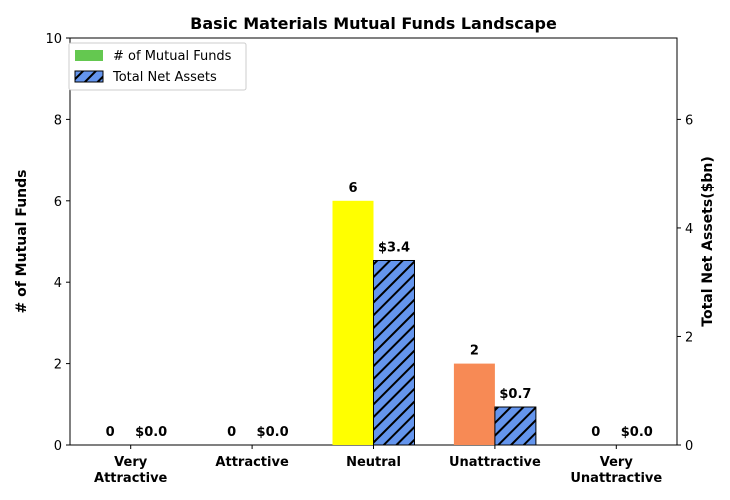 The image size is (730, 500). Describe the element at coordinates (89, 55) in the screenshot. I see `legend-swatch-mutual-funds` at that location.